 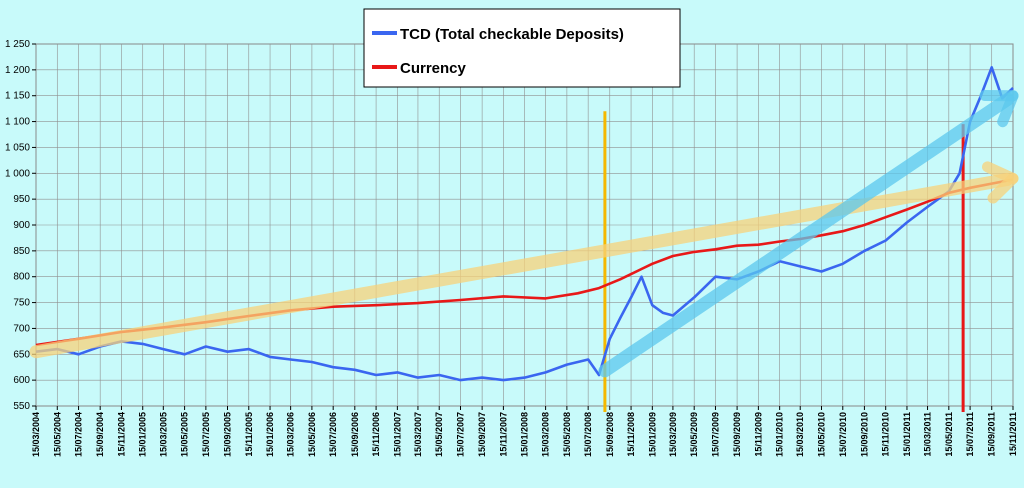 What do you see at coordinates (588, 434) in the screenshot?
I see `x-tick-label: 15/07/2008` at bounding box center [588, 434].